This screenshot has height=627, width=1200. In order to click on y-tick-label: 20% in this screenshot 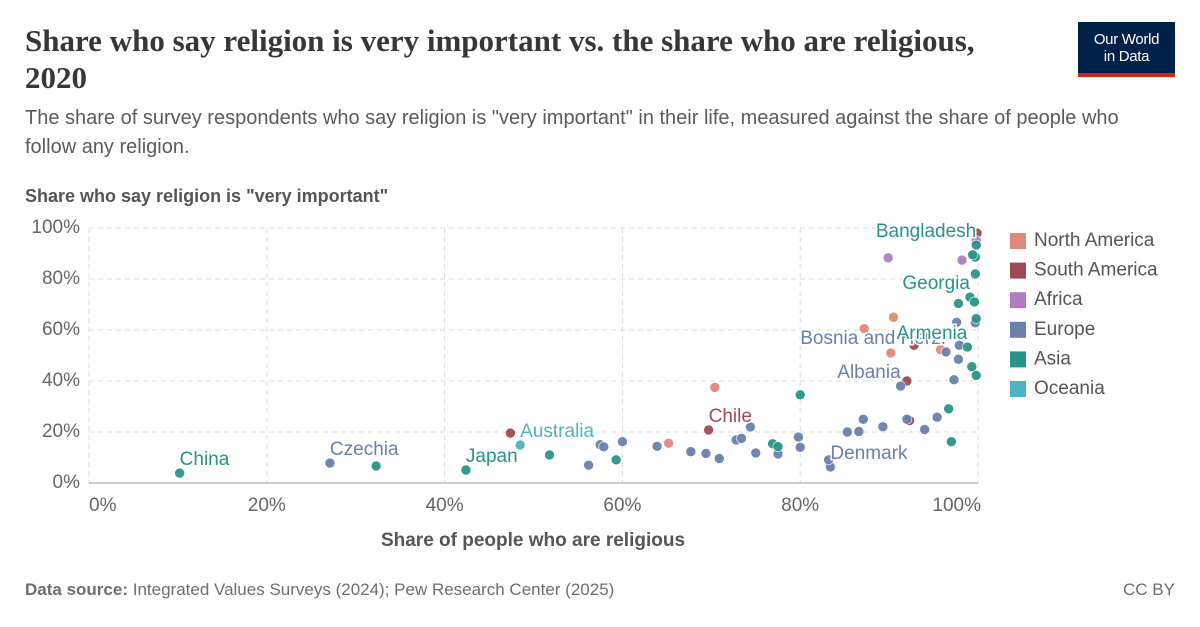, I will do `click(61, 431)`.